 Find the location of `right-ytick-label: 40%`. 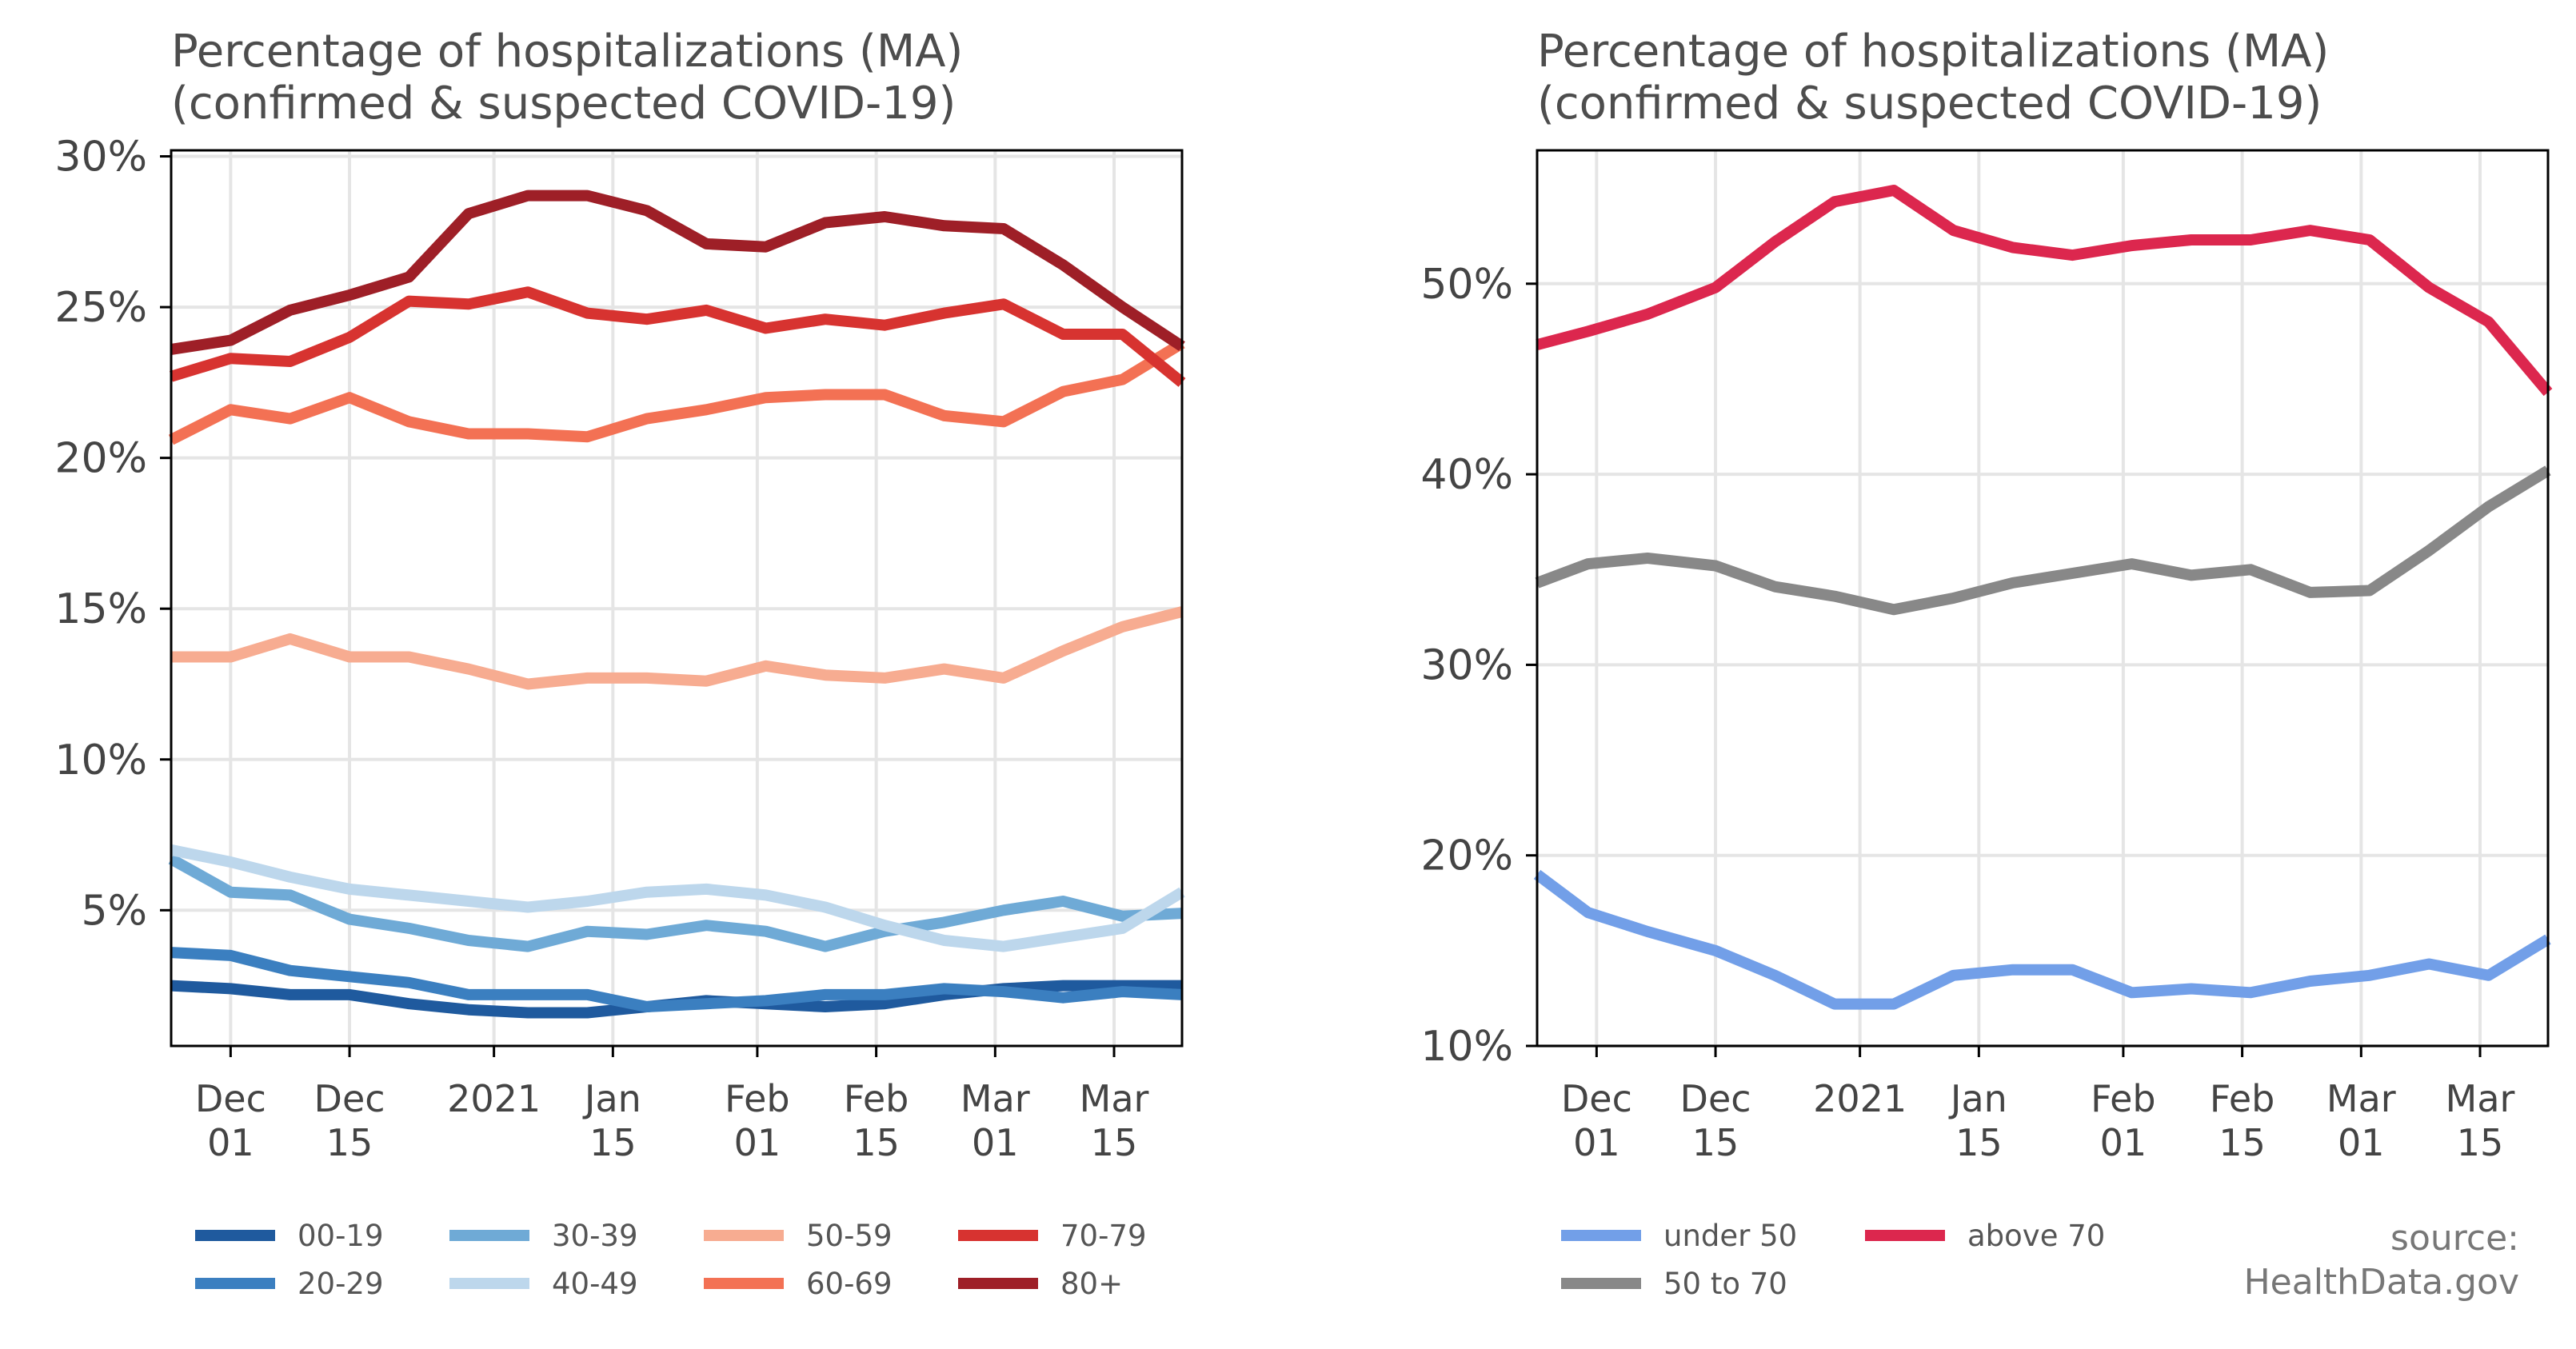

right-ytick-label: 40% is located at coordinates (1466, 475).